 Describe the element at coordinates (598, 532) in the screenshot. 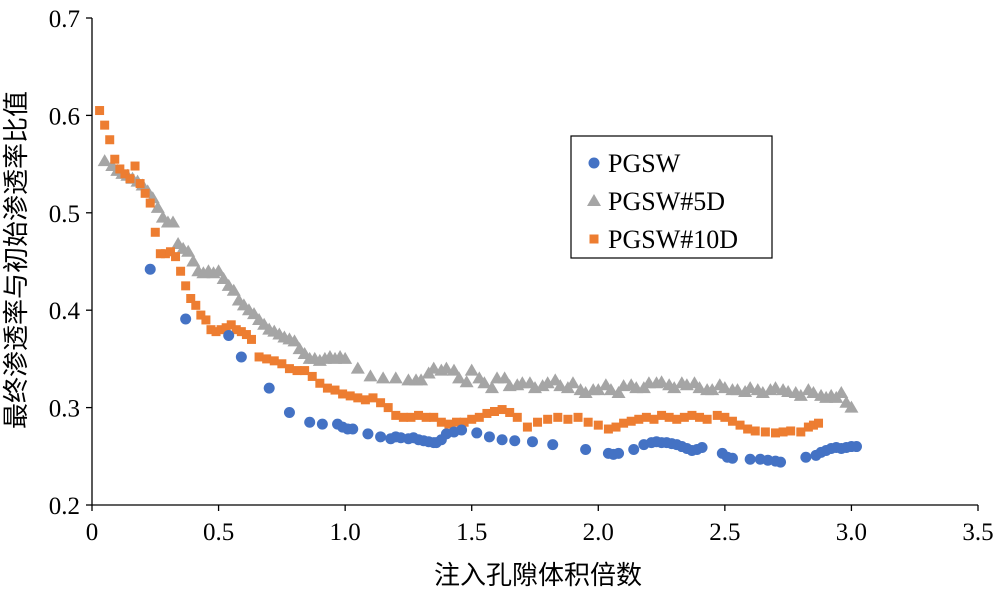

I see `x-tick-label: 2.0` at that location.